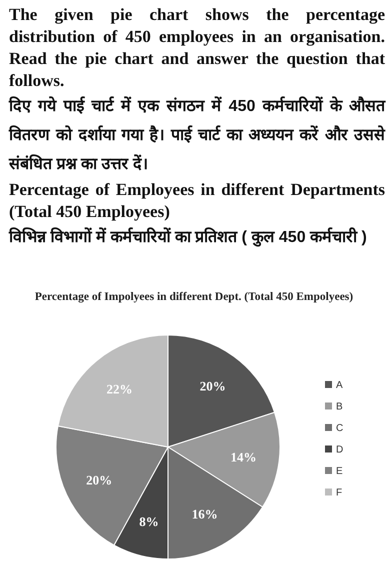  Describe the element at coordinates (339, 471) in the screenshot. I see `legend-label: E` at that location.